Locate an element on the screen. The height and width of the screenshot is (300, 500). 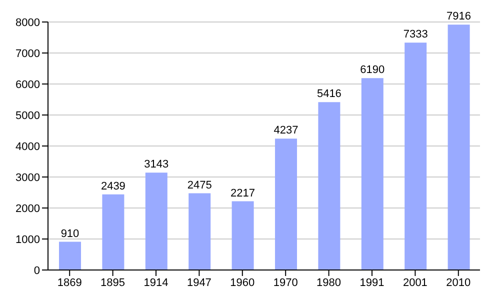
data-label: 5416 is located at coordinates (329, 94).